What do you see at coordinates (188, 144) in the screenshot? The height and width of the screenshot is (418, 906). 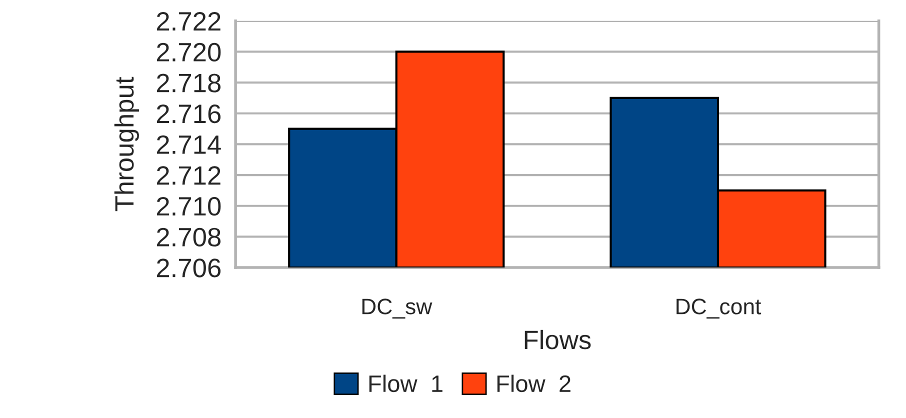 I see `y-tick-label: 2.714` at bounding box center [188, 144].